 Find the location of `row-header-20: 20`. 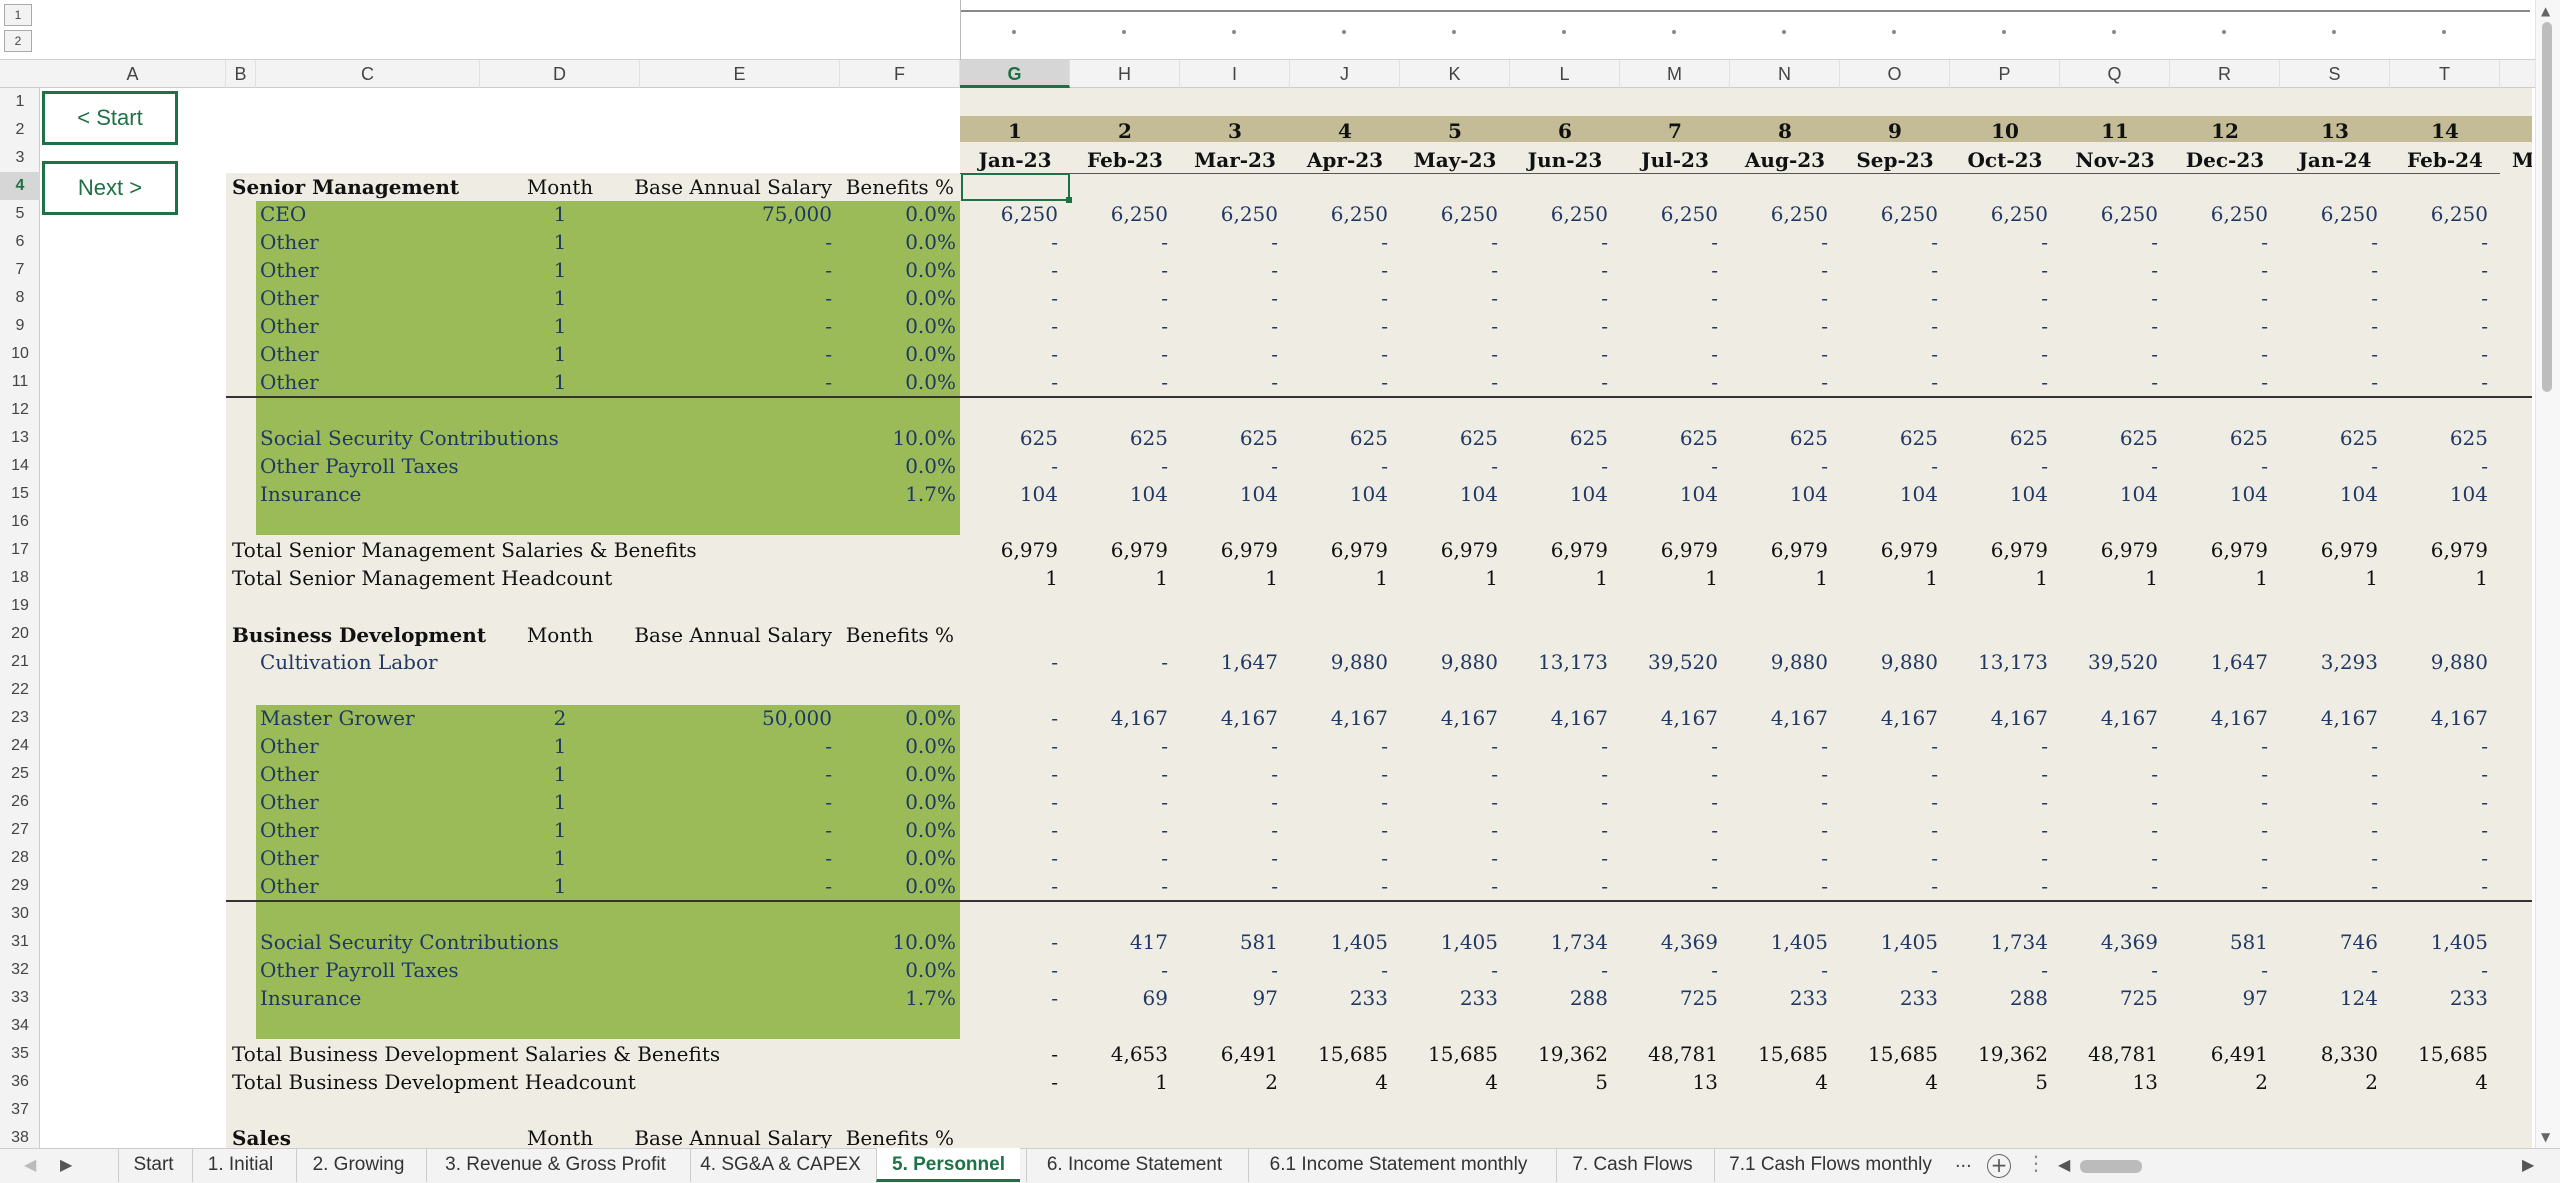

row-header-20: 20 is located at coordinates (20, 633).